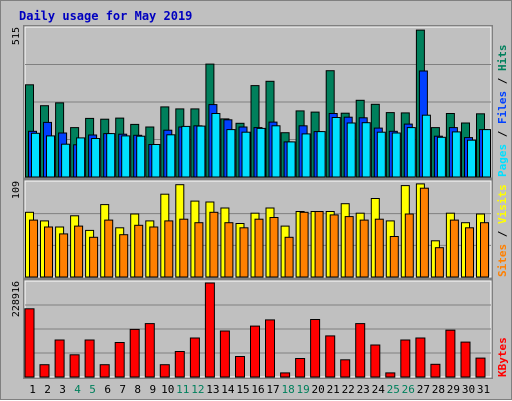  I want to click on x-tick-label-day-21: 21, so click(333, 389).